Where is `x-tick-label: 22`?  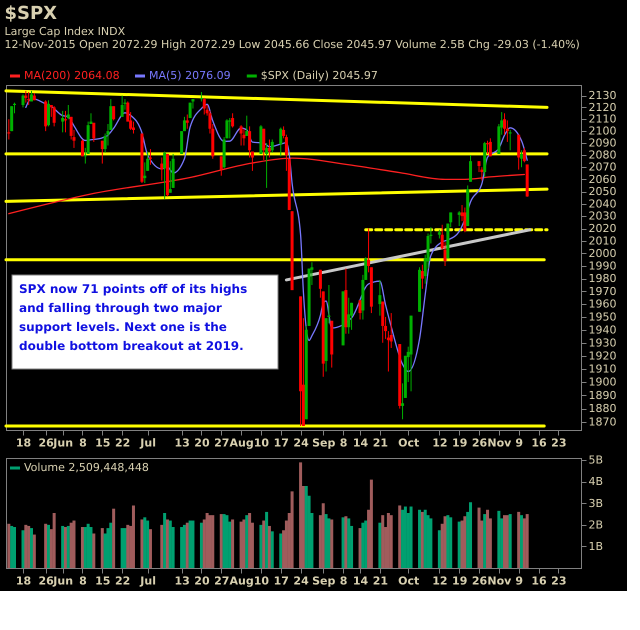 x-tick-label: 22 is located at coordinates (122, 443).